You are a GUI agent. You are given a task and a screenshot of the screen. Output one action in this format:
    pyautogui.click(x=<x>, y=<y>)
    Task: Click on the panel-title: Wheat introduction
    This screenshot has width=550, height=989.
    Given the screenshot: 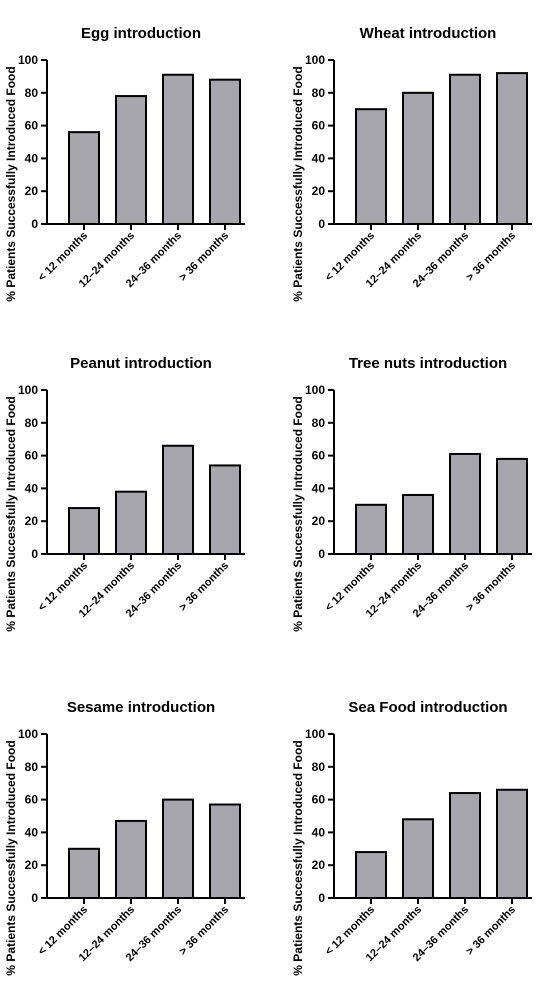 What is the action you would take?
    pyautogui.click(x=428, y=33)
    